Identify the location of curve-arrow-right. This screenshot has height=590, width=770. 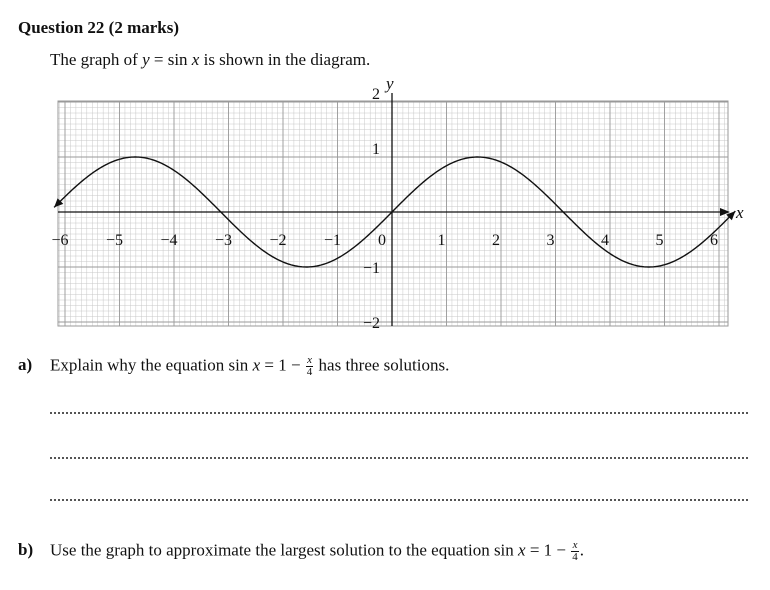
(731, 216).